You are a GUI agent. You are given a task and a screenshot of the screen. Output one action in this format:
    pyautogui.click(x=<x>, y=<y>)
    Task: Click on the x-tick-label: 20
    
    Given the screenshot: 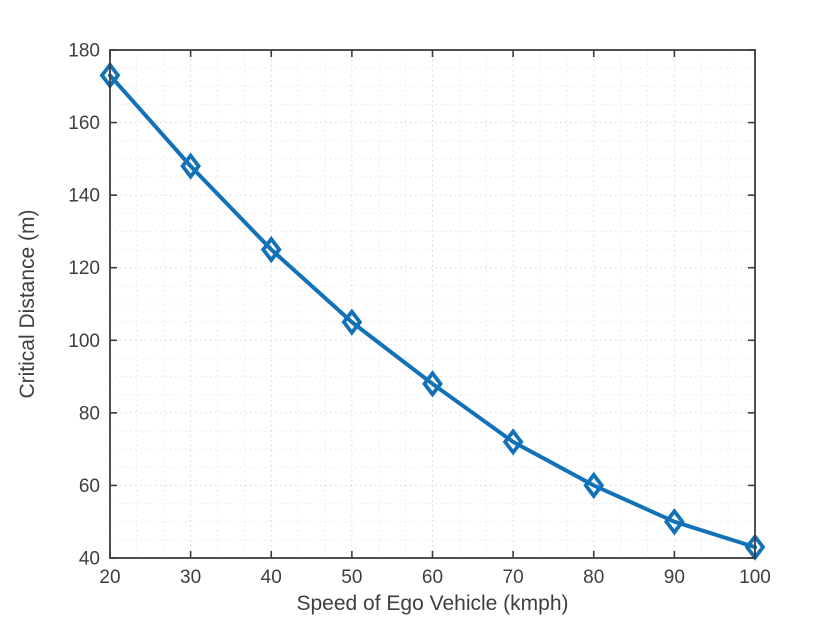 What is the action you would take?
    pyautogui.click(x=109, y=577)
    